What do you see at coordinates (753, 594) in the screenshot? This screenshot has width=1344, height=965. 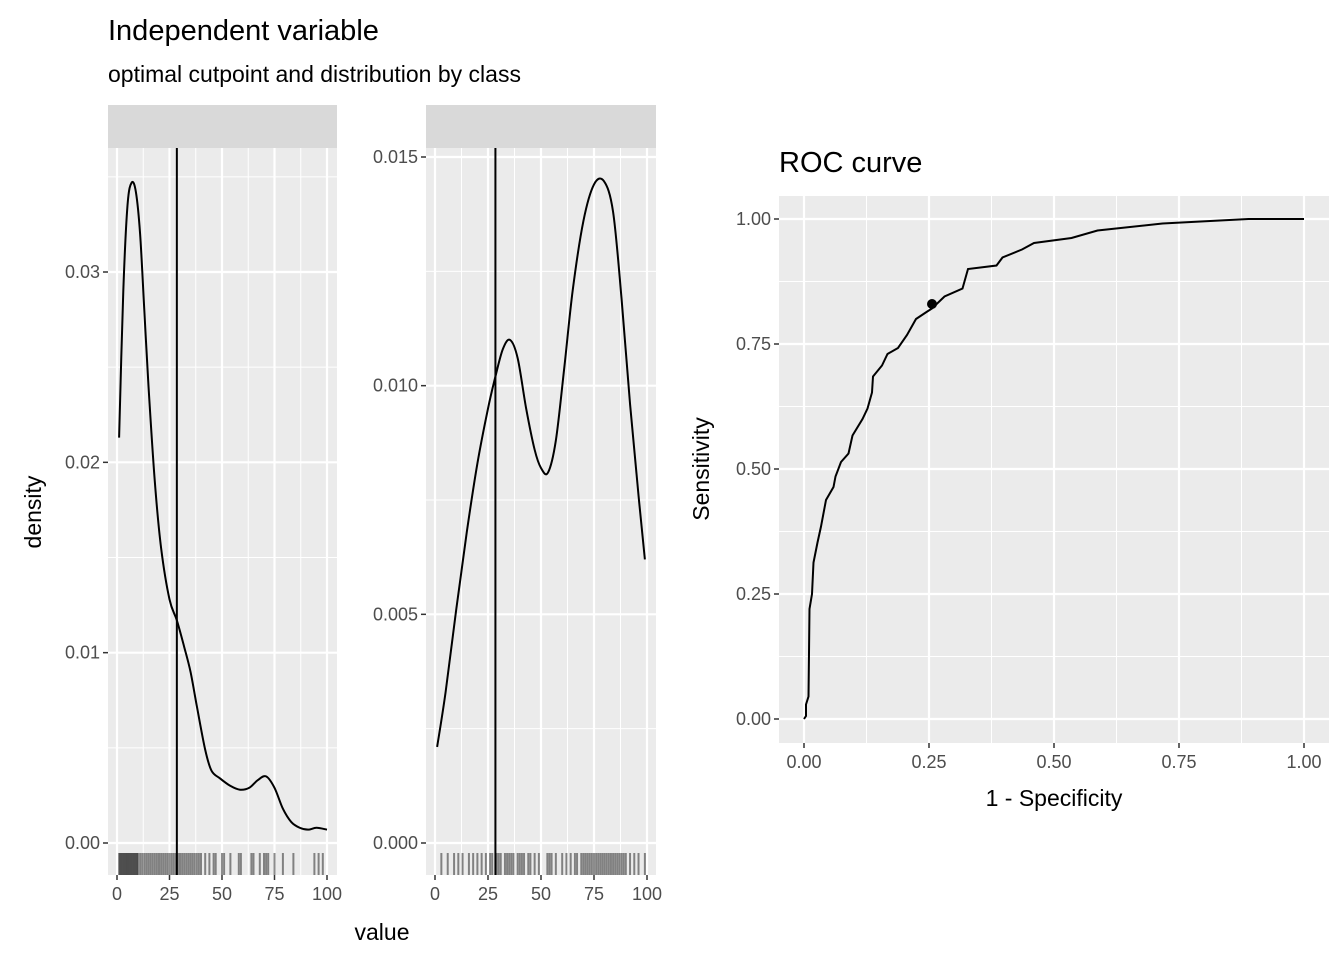 I see `y-tick-label: 0.25` at bounding box center [753, 594].